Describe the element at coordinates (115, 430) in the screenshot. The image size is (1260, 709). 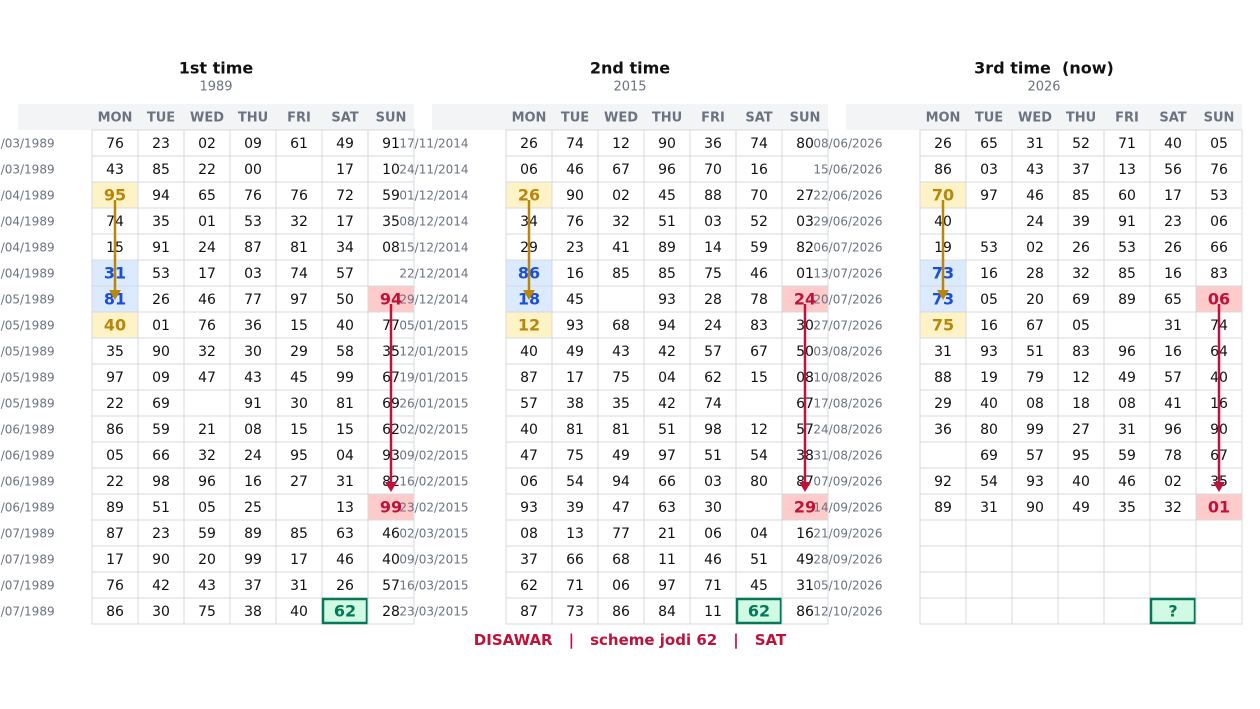
I see `cell-value: 86` at that location.